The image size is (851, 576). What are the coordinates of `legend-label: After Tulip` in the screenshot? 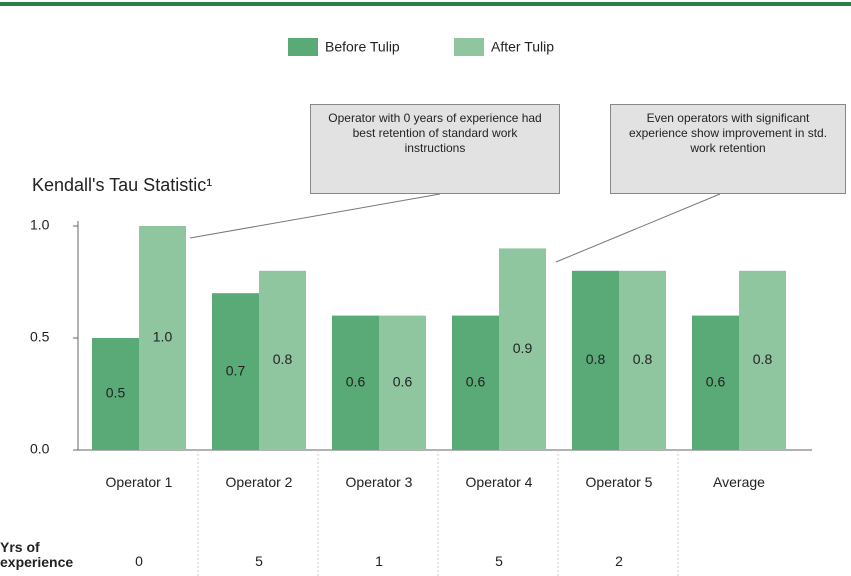 It's located at (522, 47).